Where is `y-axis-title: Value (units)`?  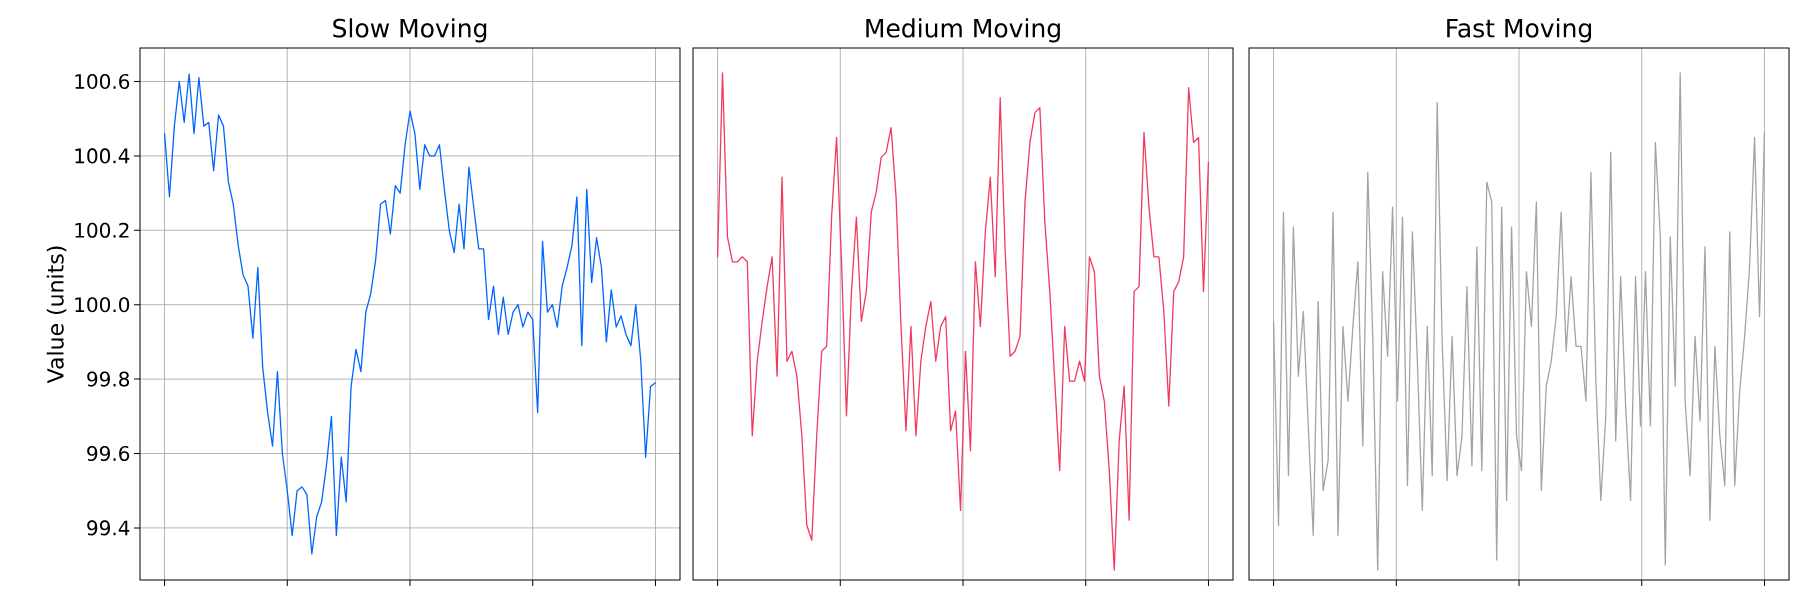
y-axis-title: Value (units) is located at coordinates (56, 315).